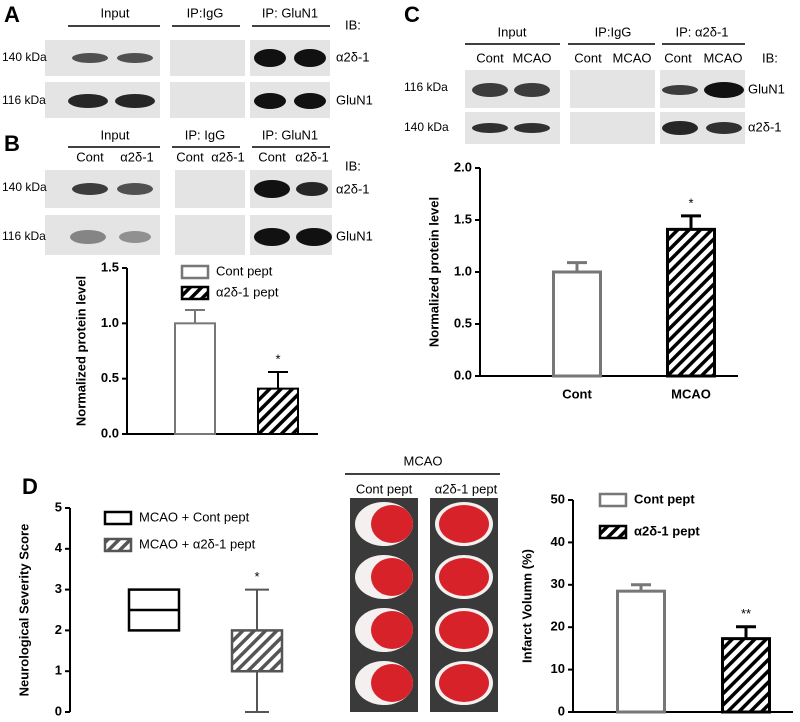  I want to click on y-tick-label: 0.0, so click(110, 432).